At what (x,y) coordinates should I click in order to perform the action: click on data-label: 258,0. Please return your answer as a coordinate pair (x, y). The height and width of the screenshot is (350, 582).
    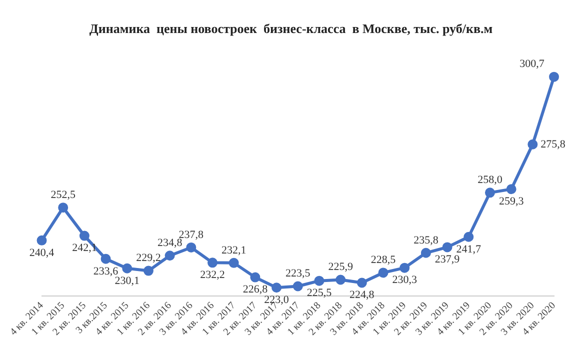
    Looking at the image, I should click on (490, 180).